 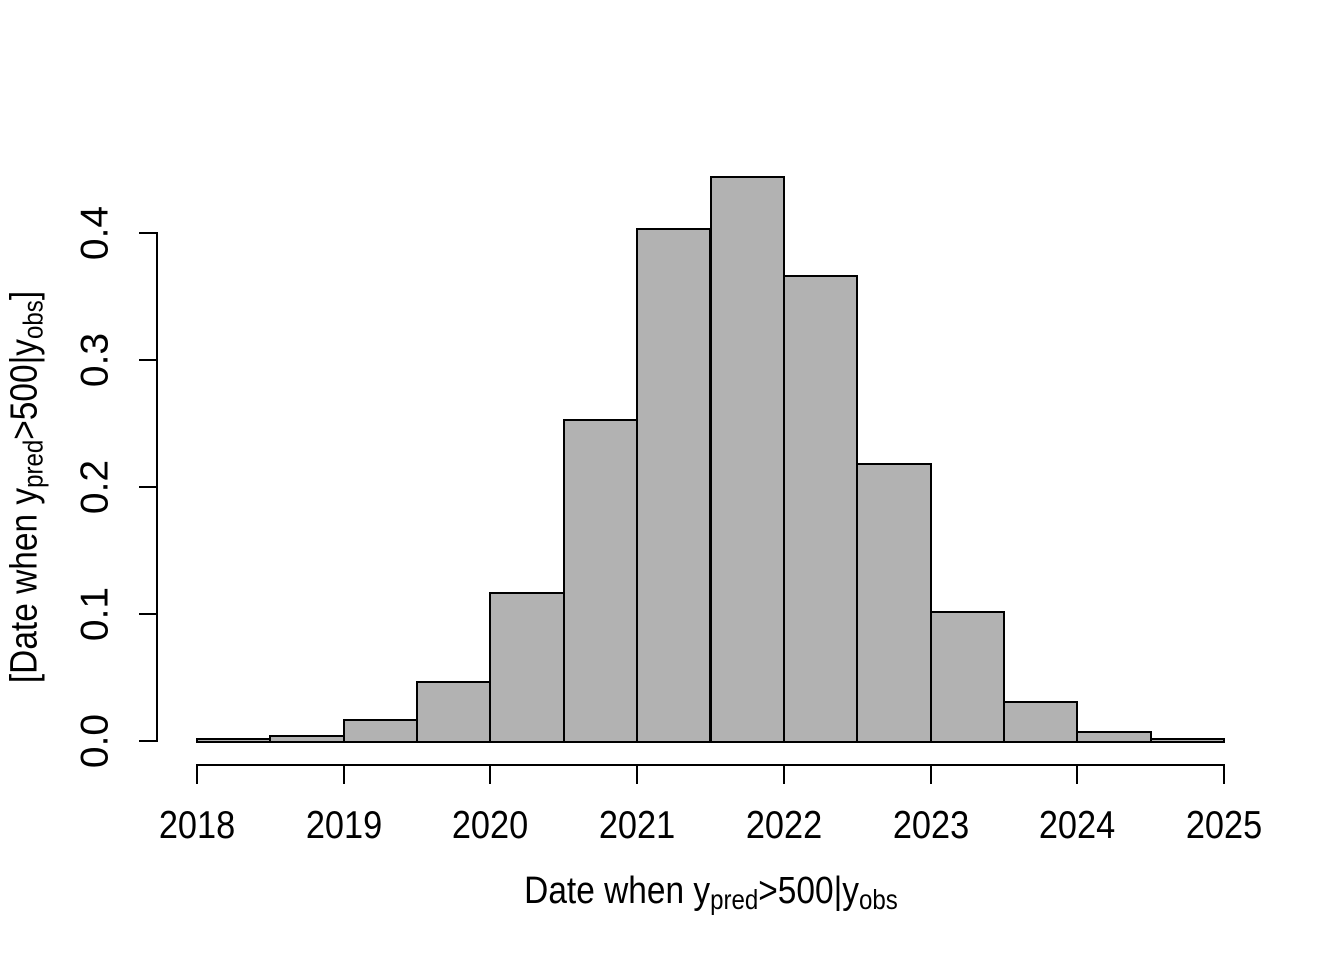 I want to click on x-axis-title-pre: Date when y, so click(x=616, y=891).